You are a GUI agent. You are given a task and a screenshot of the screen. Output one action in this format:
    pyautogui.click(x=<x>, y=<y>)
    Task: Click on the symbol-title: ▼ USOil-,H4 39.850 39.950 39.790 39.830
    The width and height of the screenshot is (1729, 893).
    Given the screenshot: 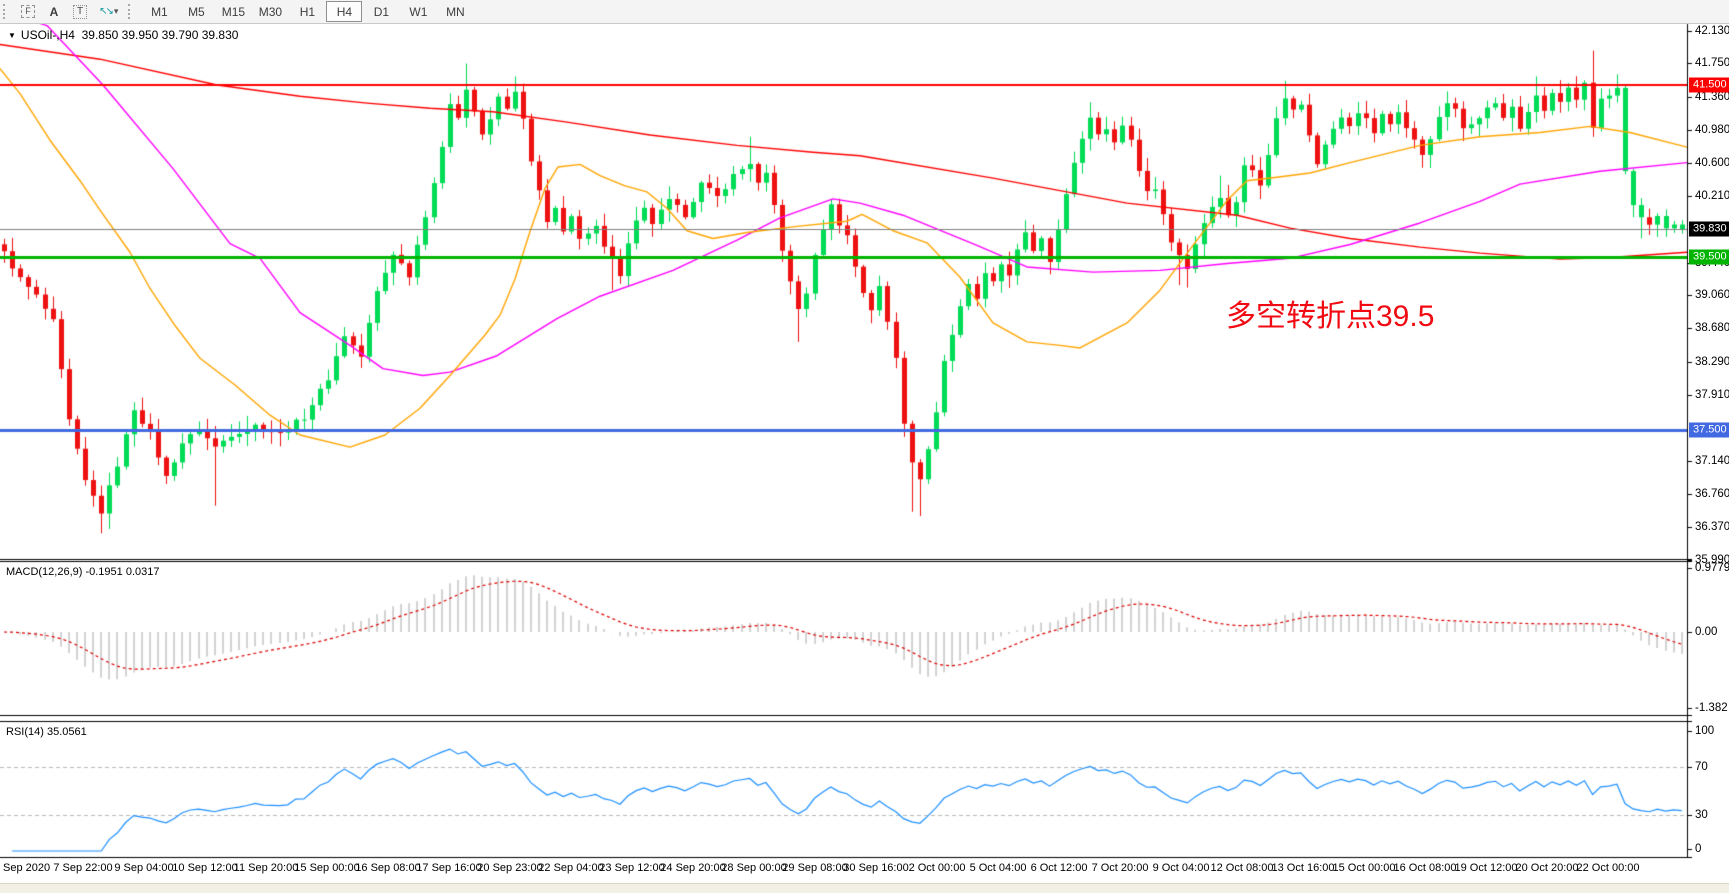 What is the action you would take?
    pyautogui.click(x=123, y=35)
    